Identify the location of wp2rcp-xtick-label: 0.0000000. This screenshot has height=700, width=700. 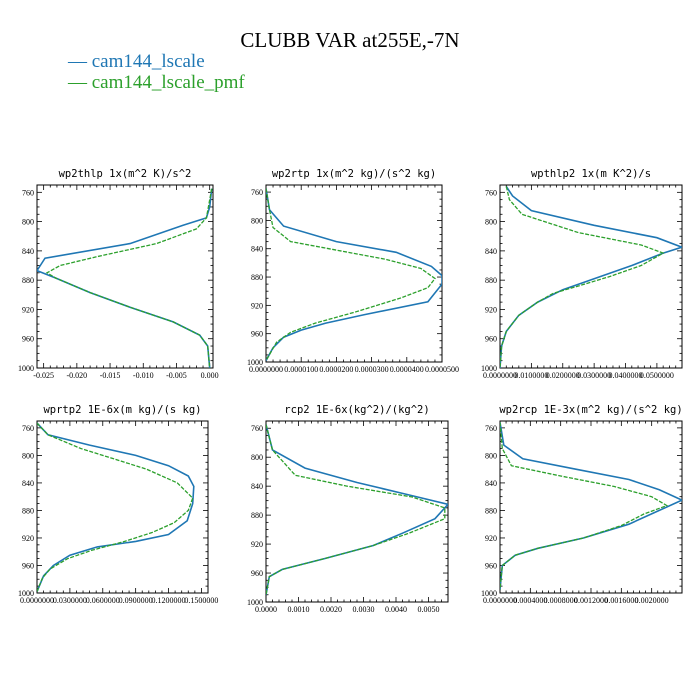
(500, 600).